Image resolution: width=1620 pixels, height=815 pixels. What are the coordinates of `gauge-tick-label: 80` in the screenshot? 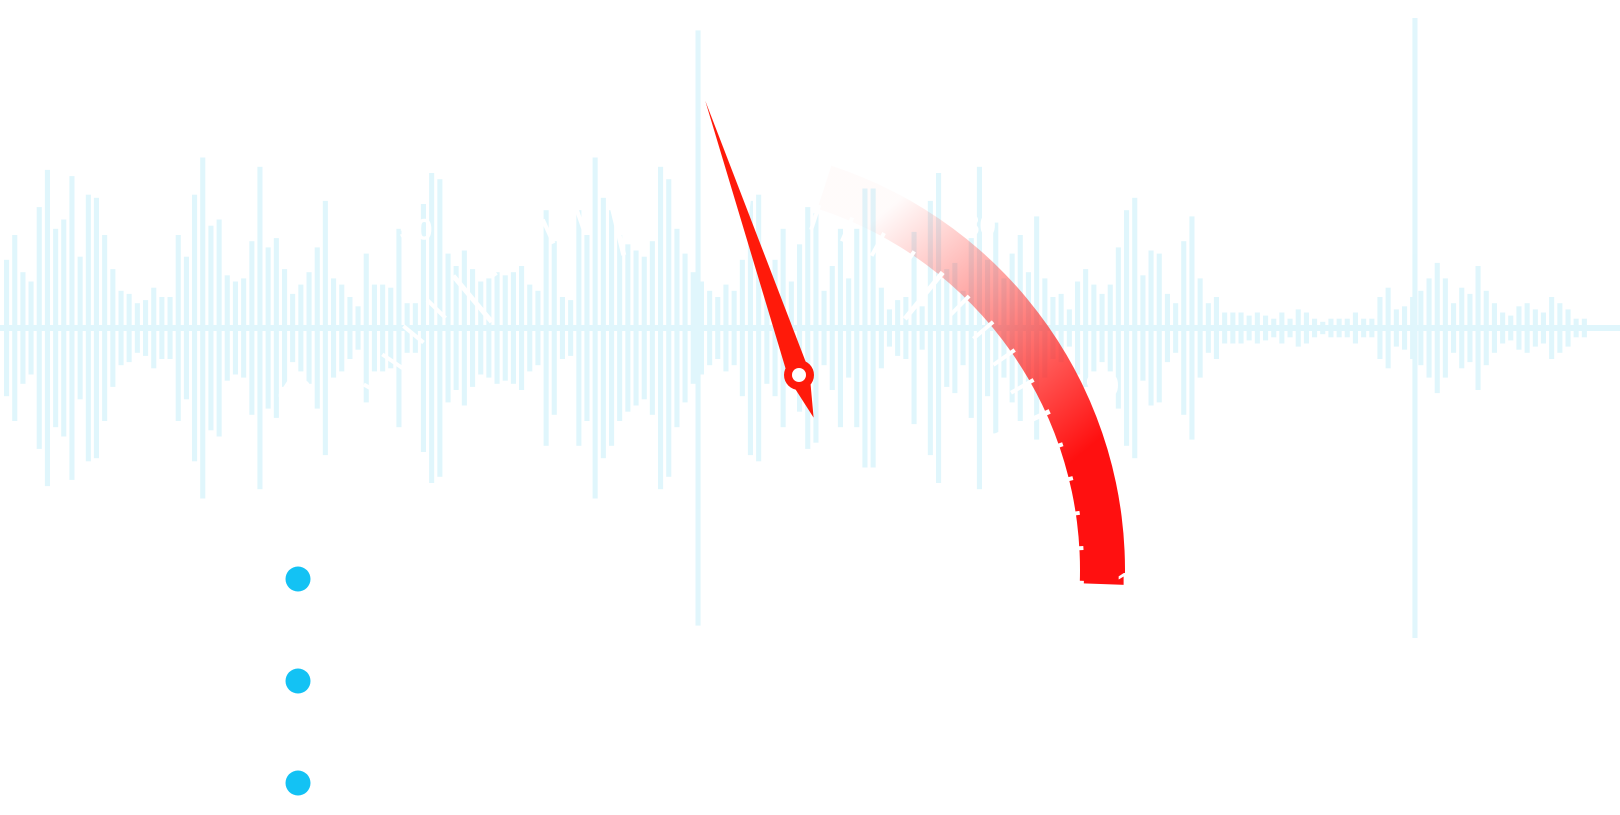 It's located at (979, 225).